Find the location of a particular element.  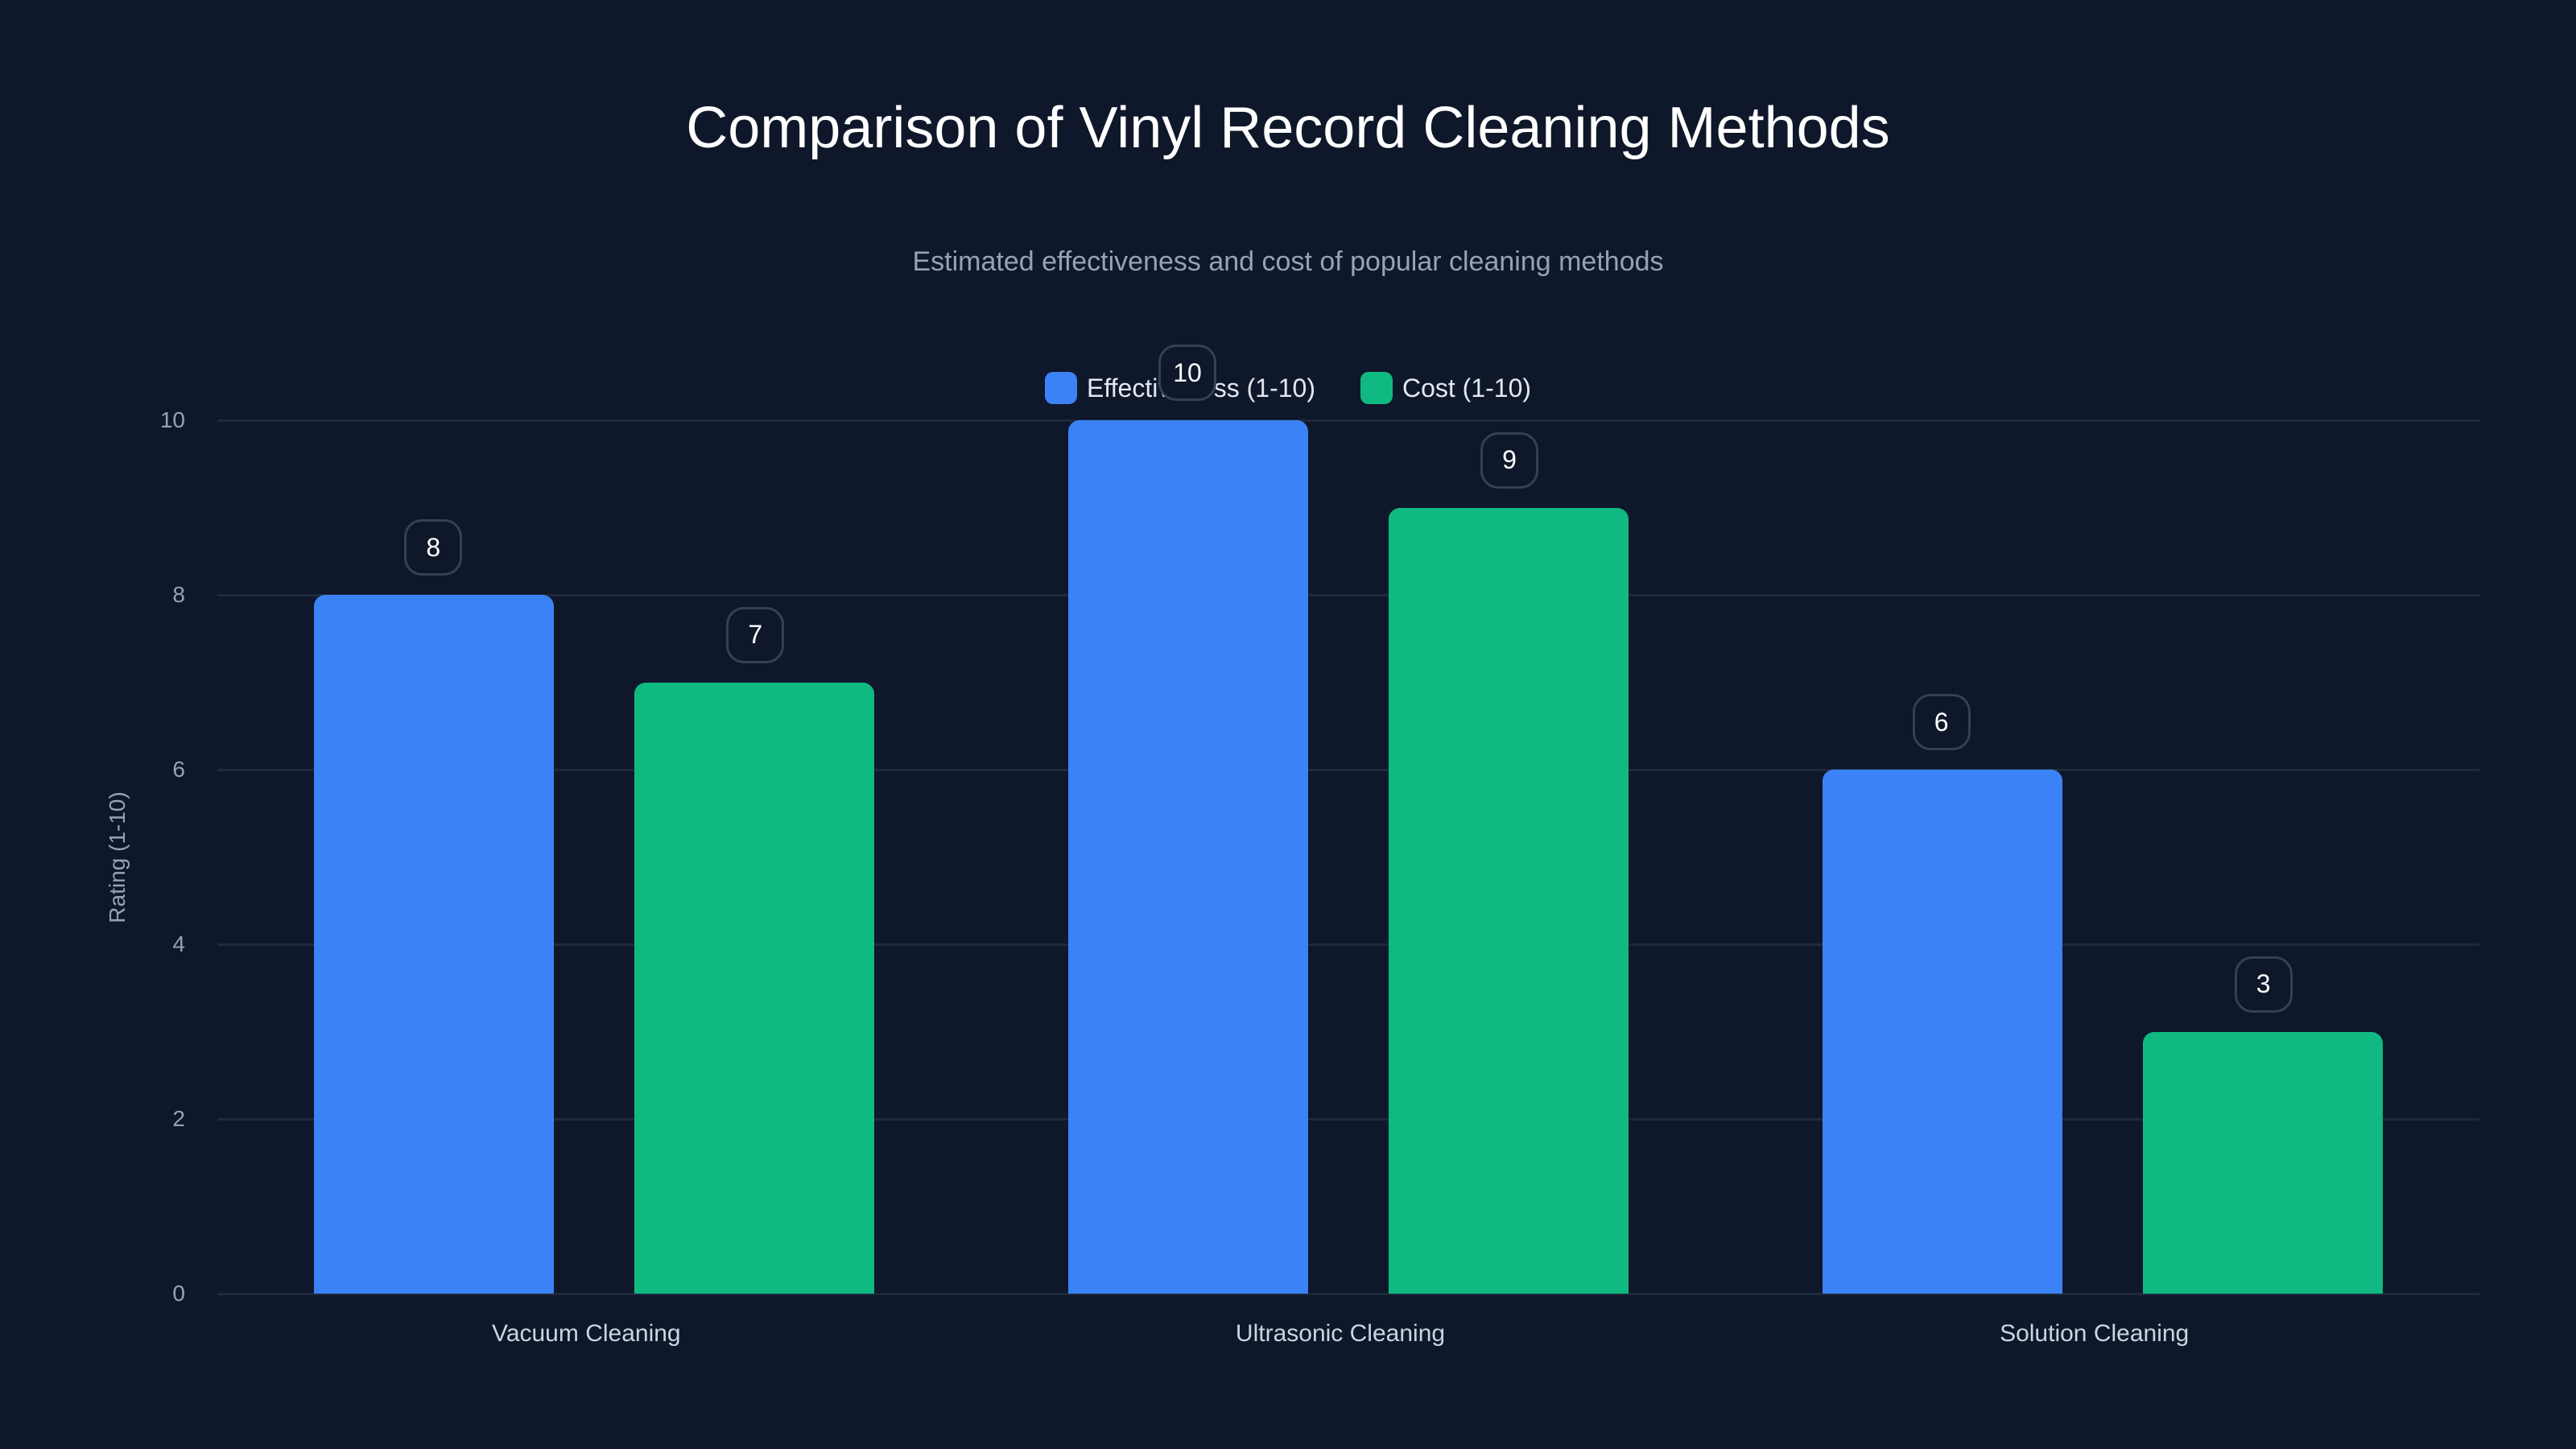

data-label: 8 is located at coordinates (433, 547).